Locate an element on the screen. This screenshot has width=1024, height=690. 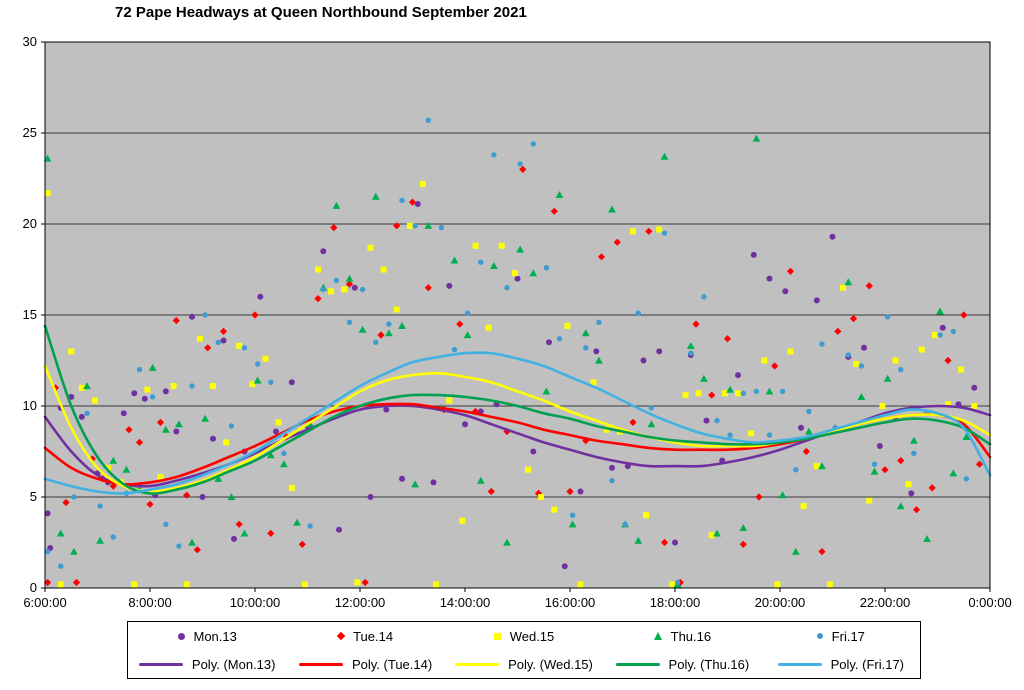
x-tick-label: 10:00:00 is located at coordinates (255, 602).